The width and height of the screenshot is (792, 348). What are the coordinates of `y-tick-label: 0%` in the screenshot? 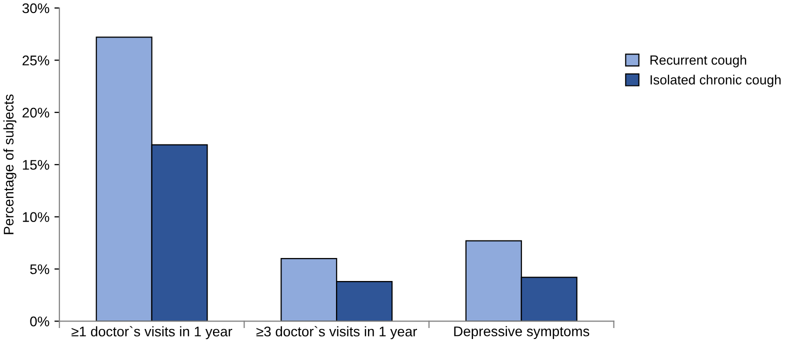 It's located at (40, 321).